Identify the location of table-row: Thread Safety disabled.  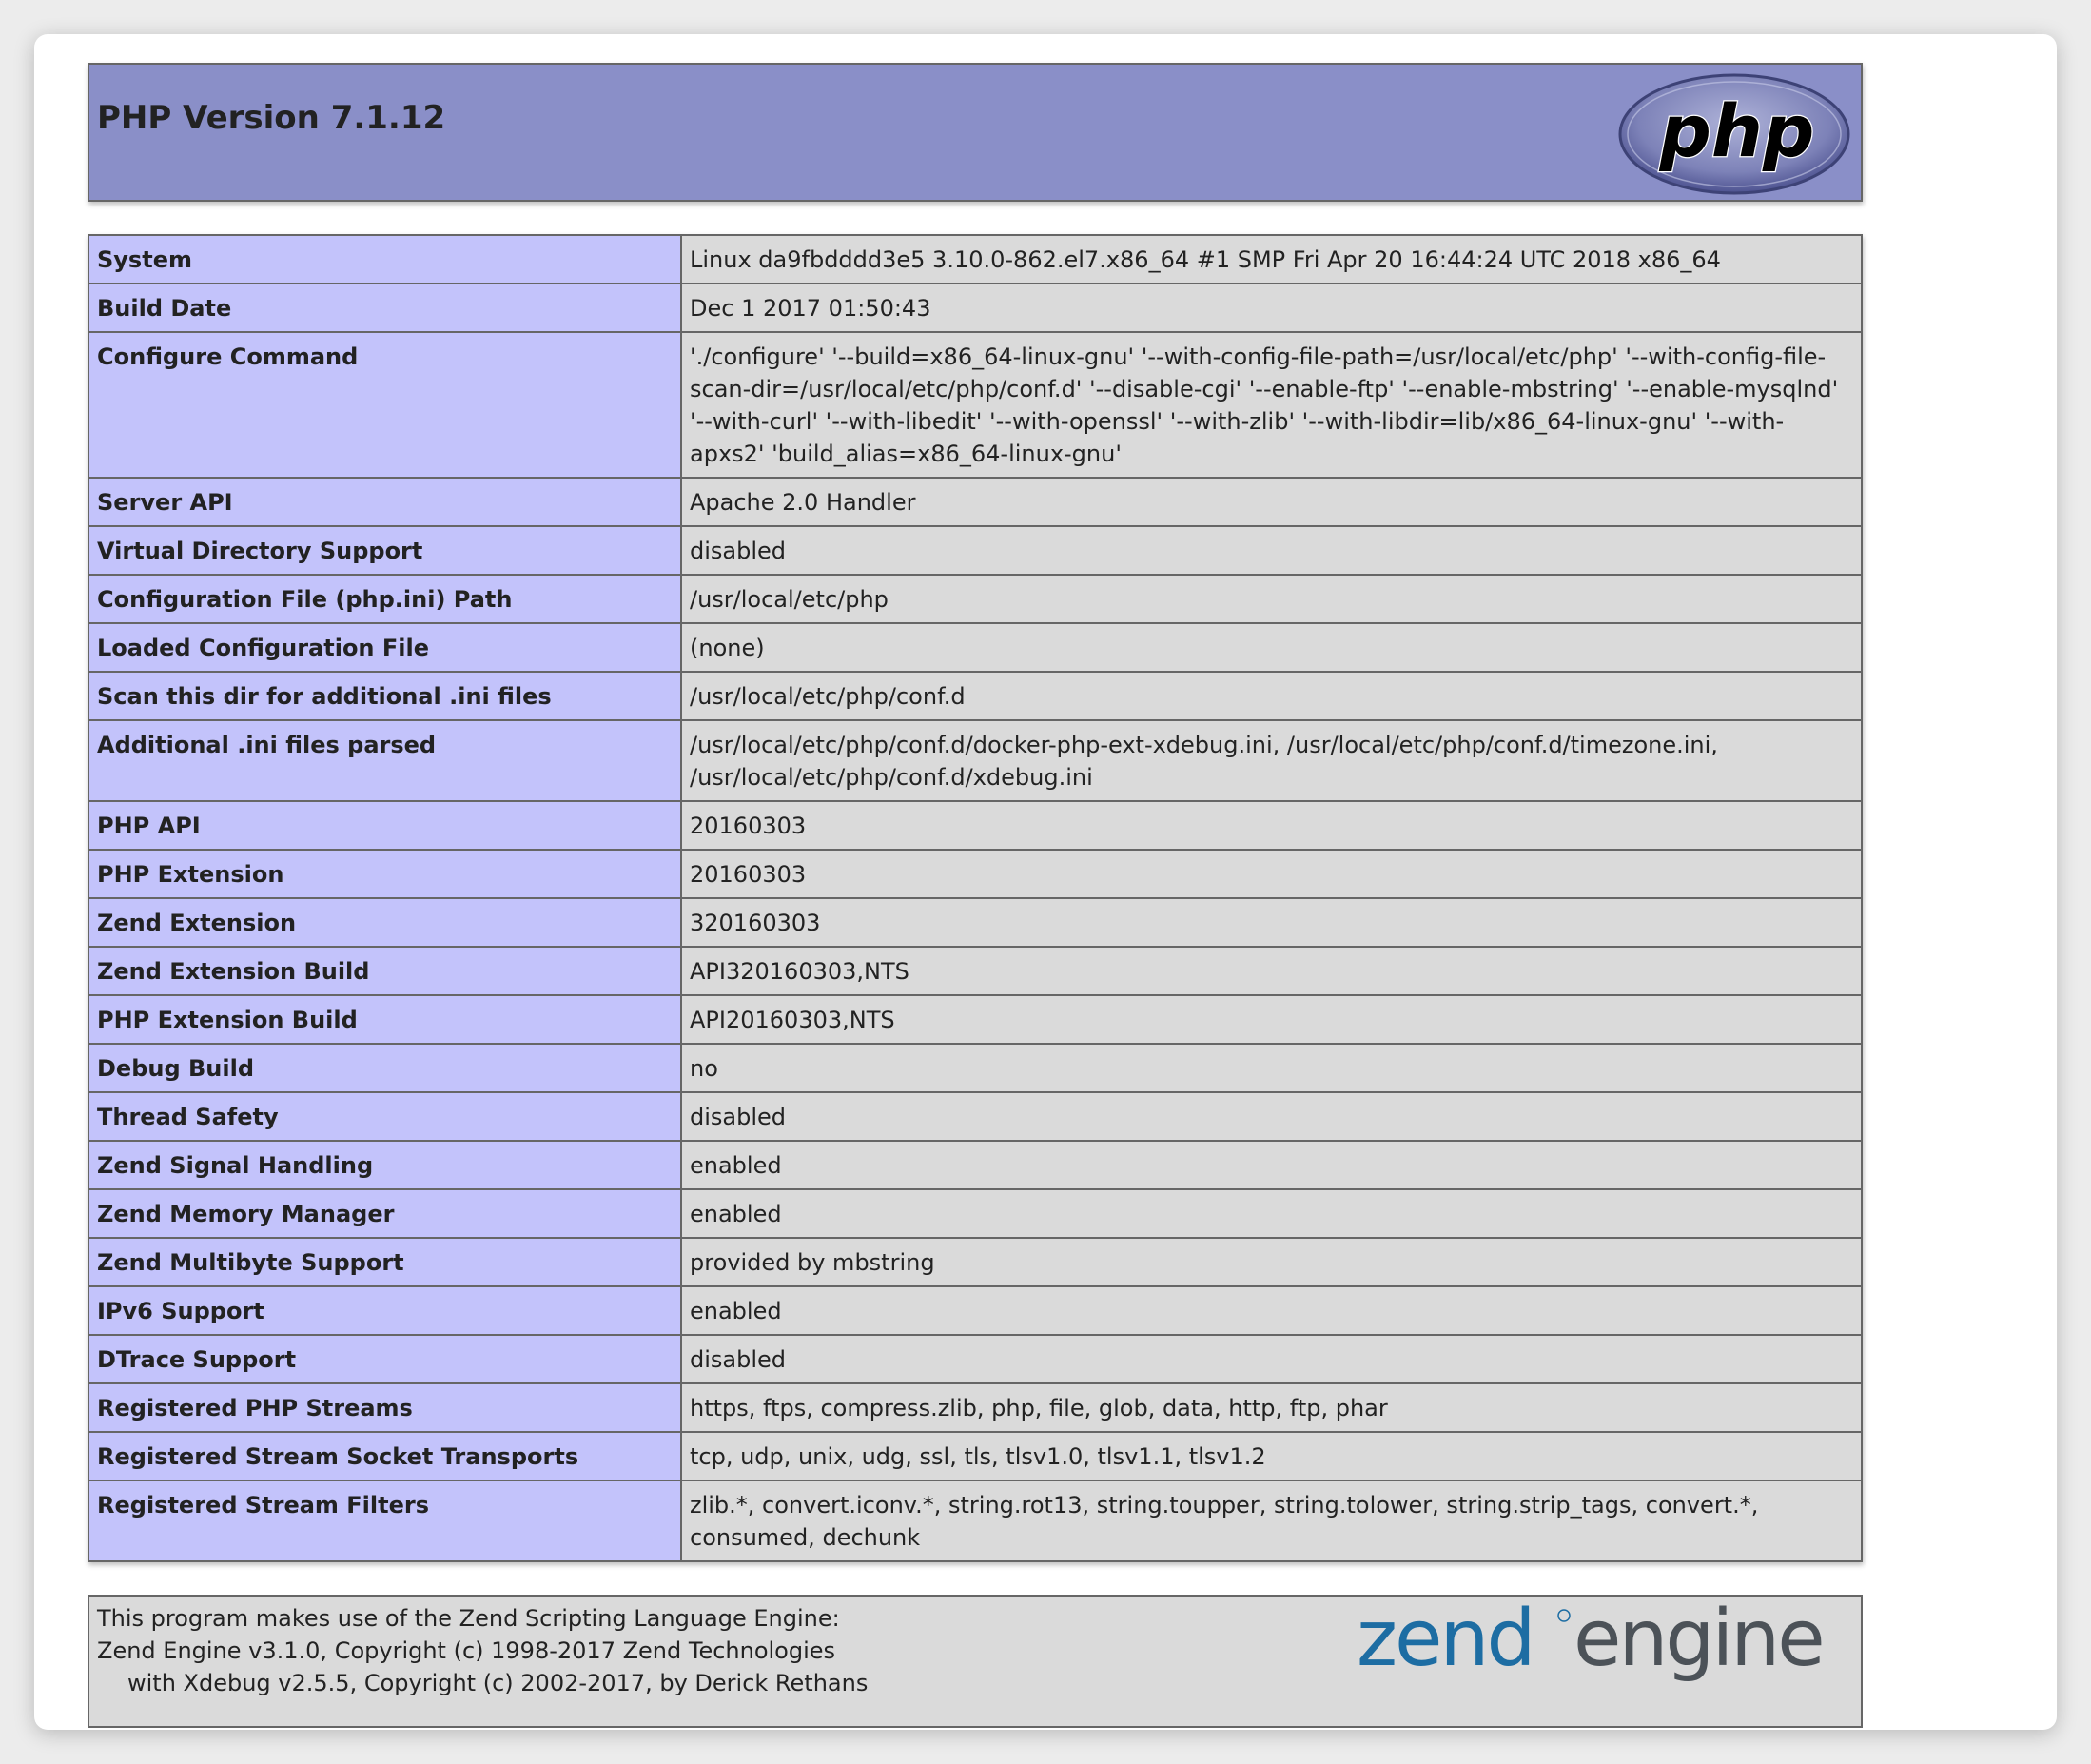
(975, 1116).